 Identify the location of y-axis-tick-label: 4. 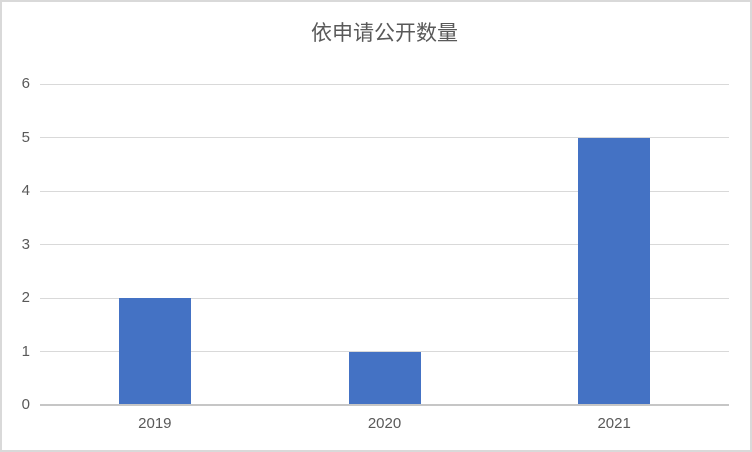
(25, 190).